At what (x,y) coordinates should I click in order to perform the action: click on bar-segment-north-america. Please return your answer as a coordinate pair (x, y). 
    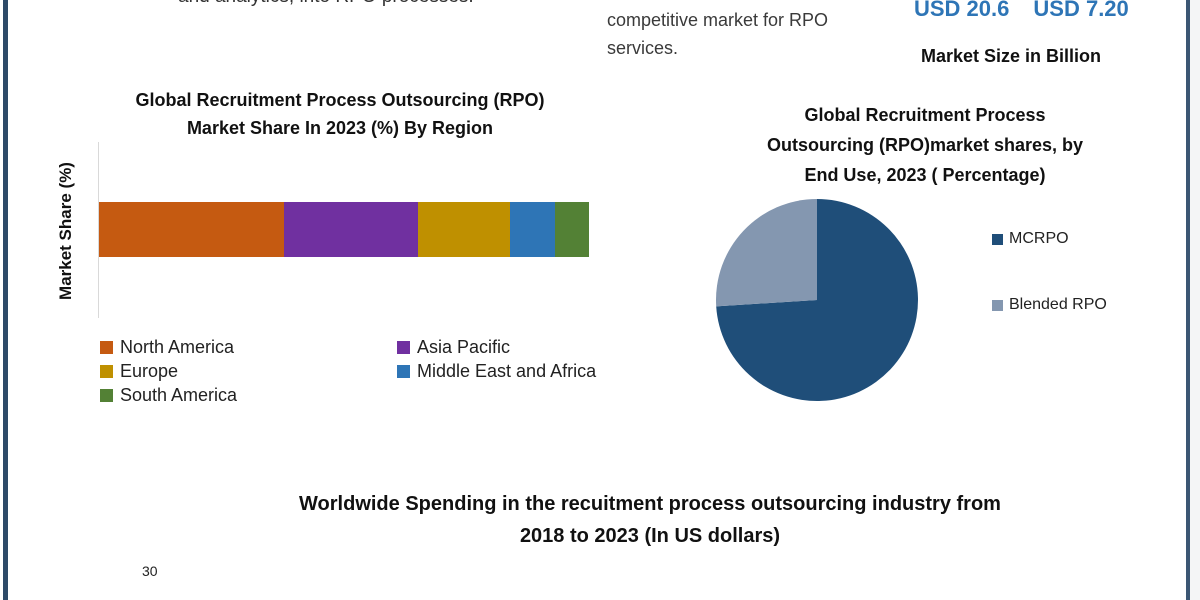
    Looking at the image, I should click on (192, 229).